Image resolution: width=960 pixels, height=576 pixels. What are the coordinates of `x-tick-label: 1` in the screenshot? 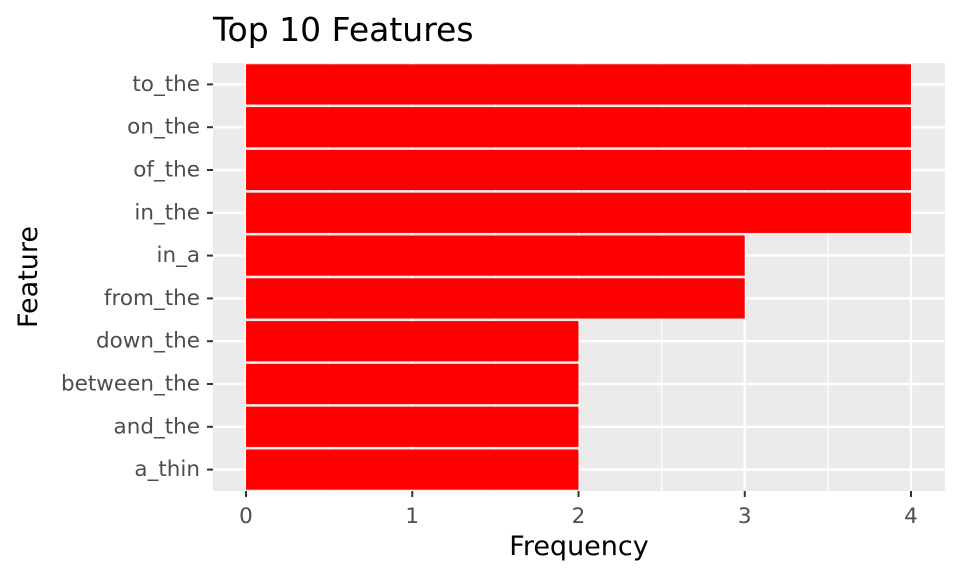 It's located at (412, 516).